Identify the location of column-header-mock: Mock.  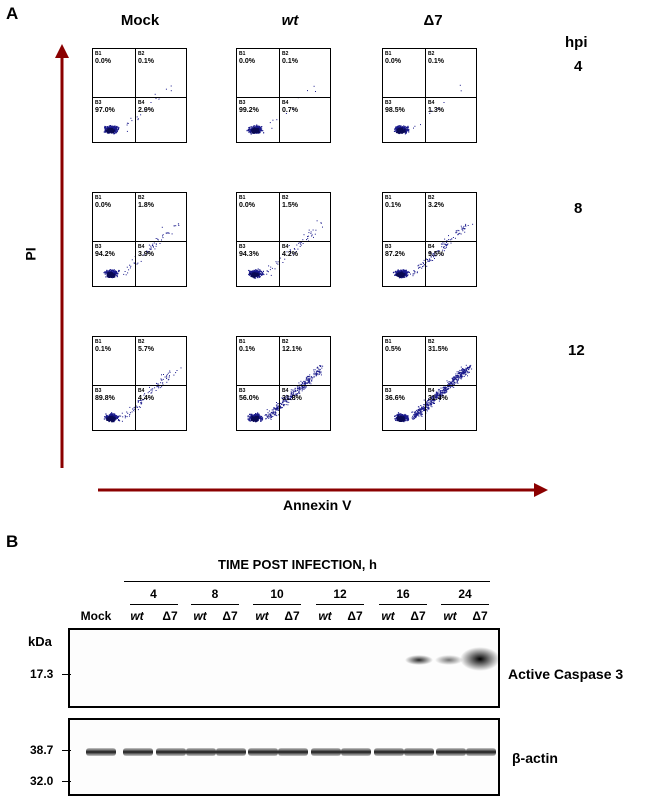
(140, 20).